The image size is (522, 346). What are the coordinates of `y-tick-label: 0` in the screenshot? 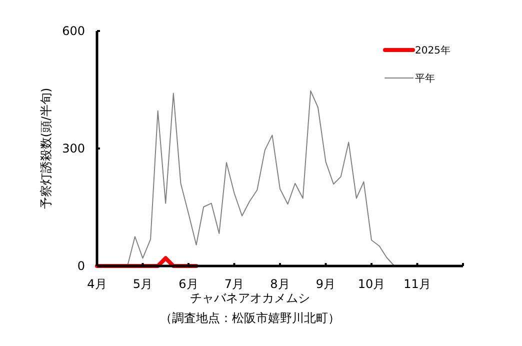 It's located at (81, 266).